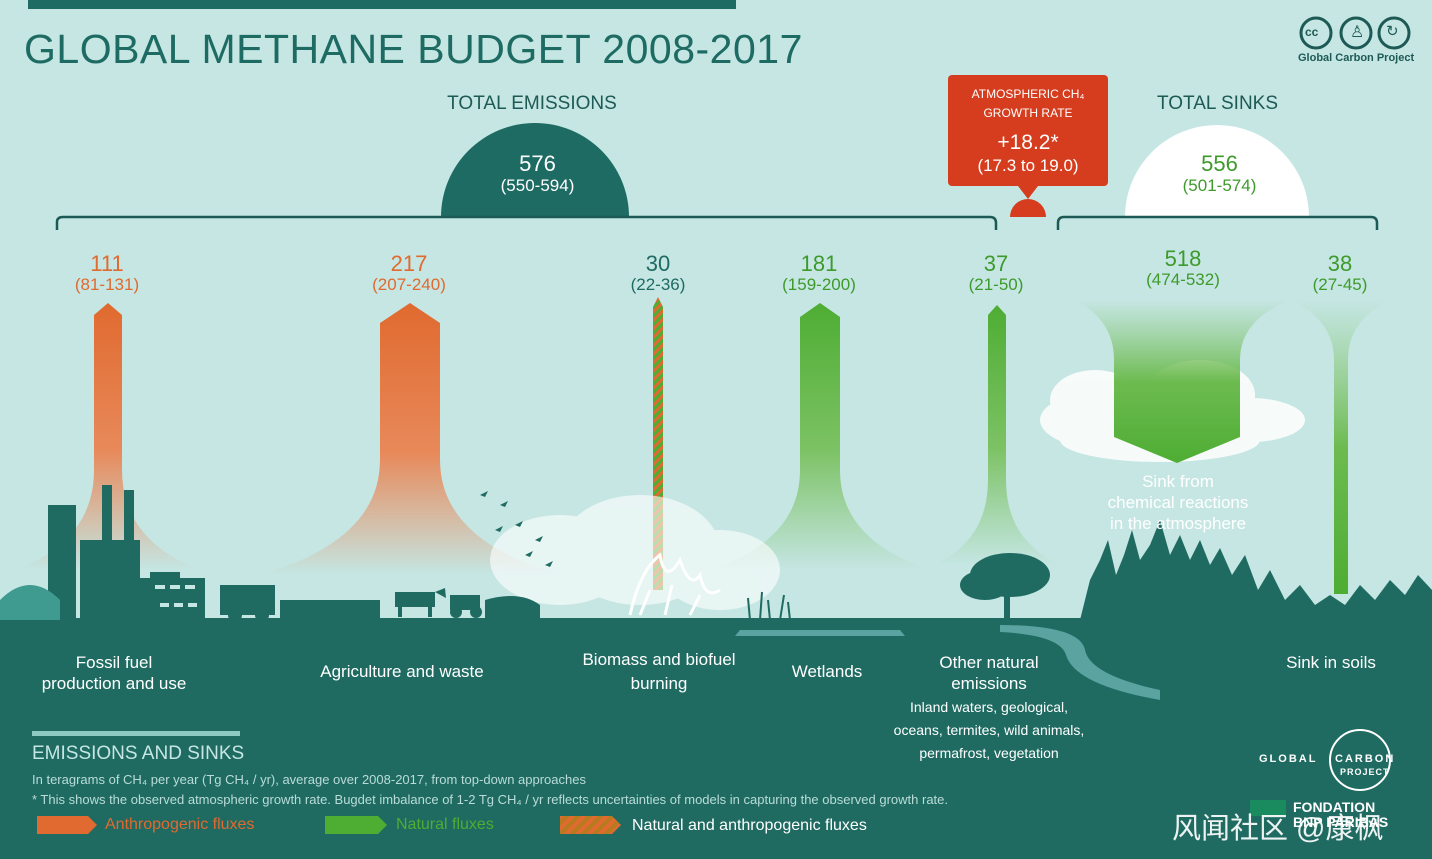  I want to click on tree, so click(1005, 586).